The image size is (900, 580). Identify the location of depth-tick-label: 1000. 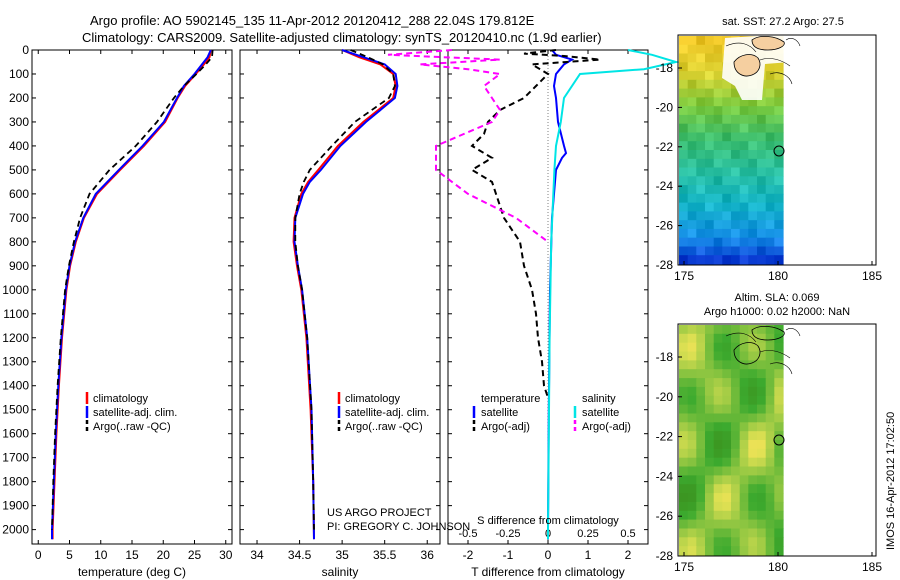
(15, 290).